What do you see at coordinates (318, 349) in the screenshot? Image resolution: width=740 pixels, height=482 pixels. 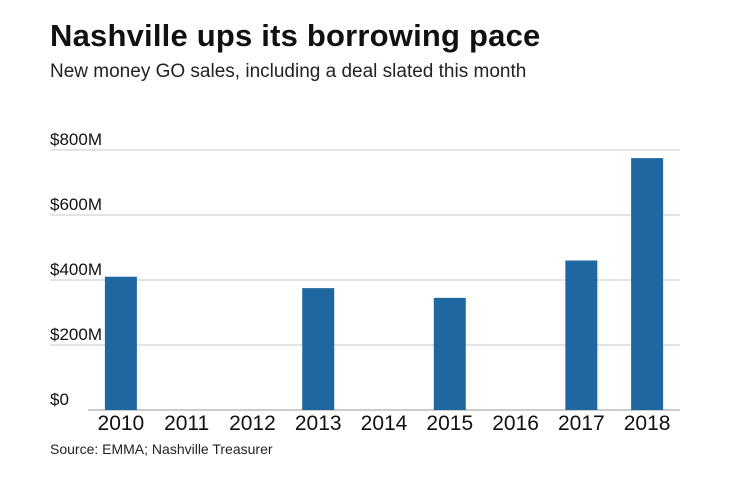 I see `bar-2013` at bounding box center [318, 349].